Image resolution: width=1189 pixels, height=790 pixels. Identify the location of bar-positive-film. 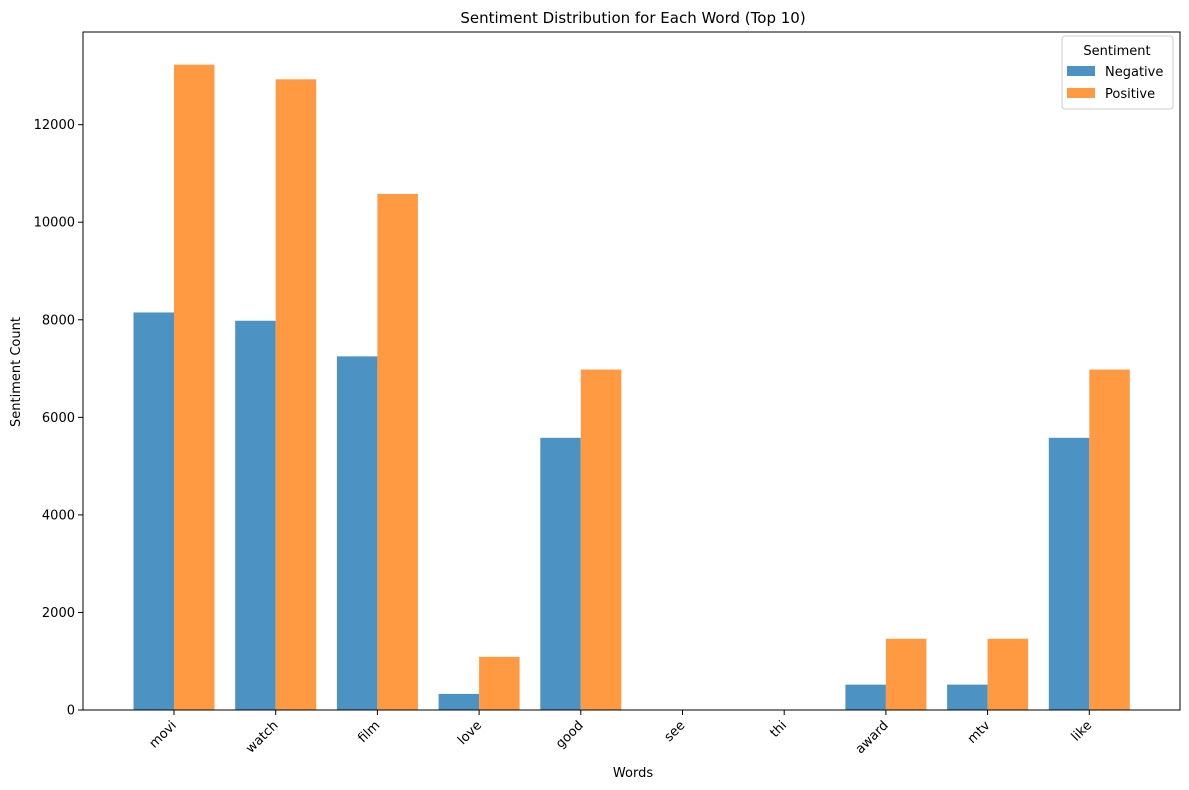
(397, 451).